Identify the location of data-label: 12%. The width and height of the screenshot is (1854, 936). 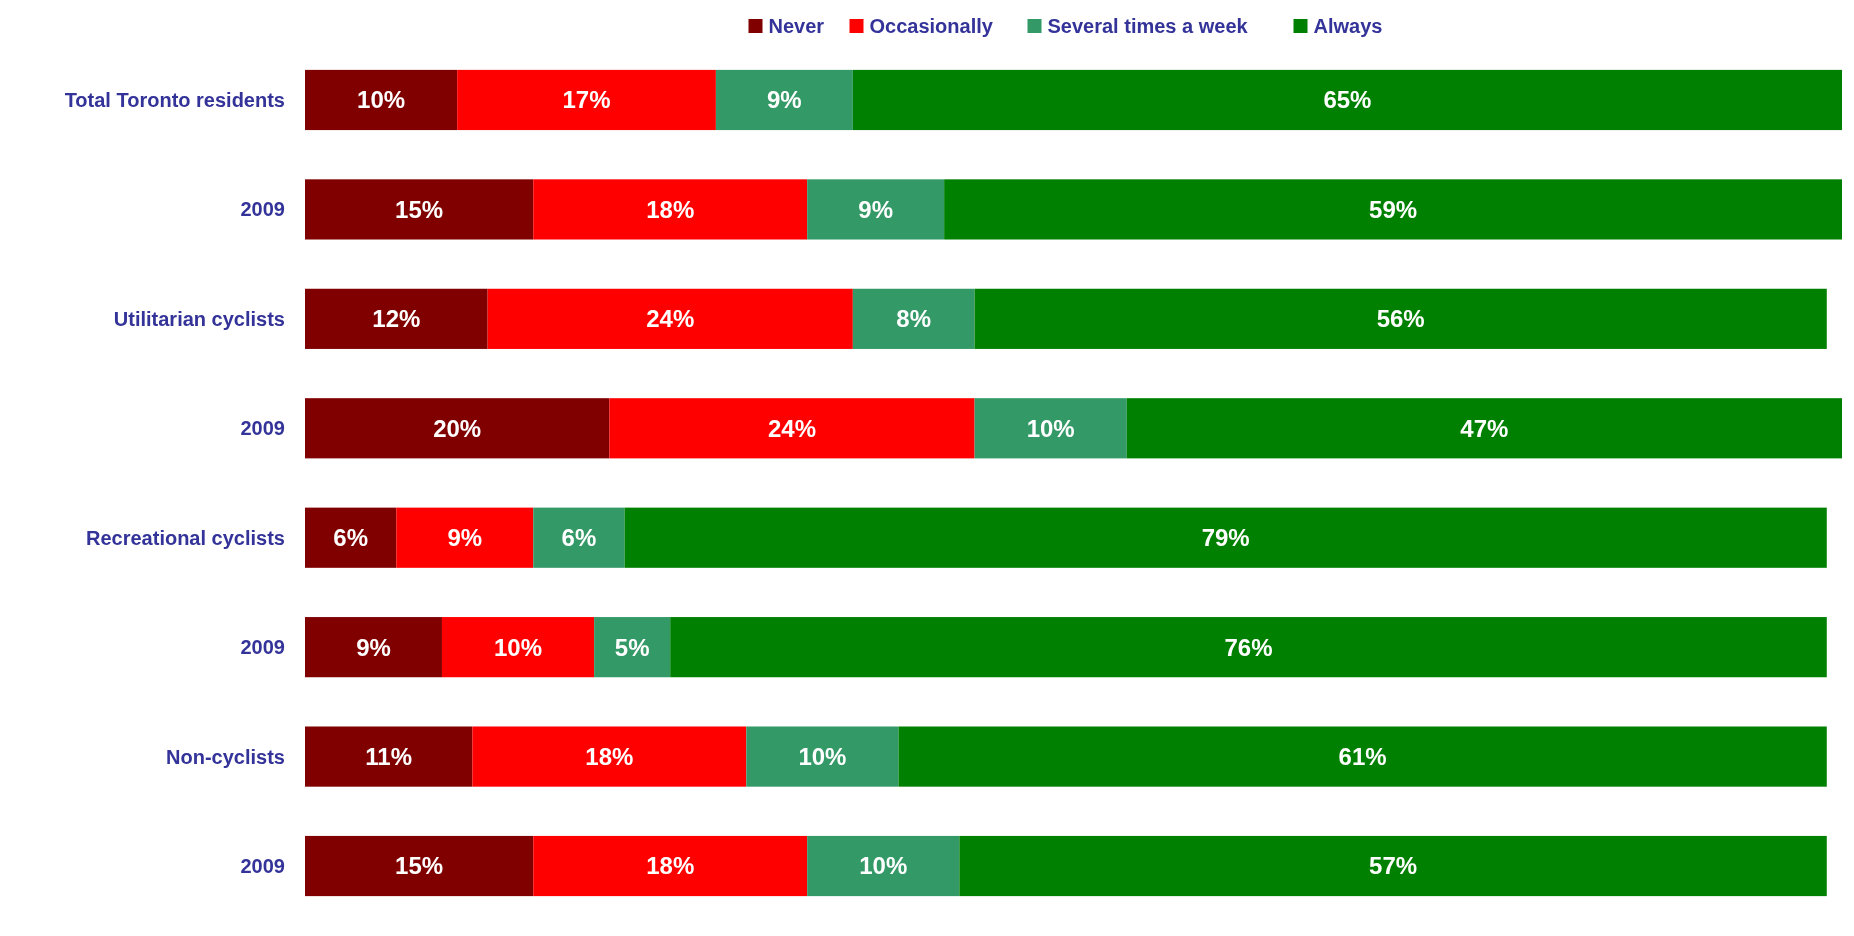
(396, 319).